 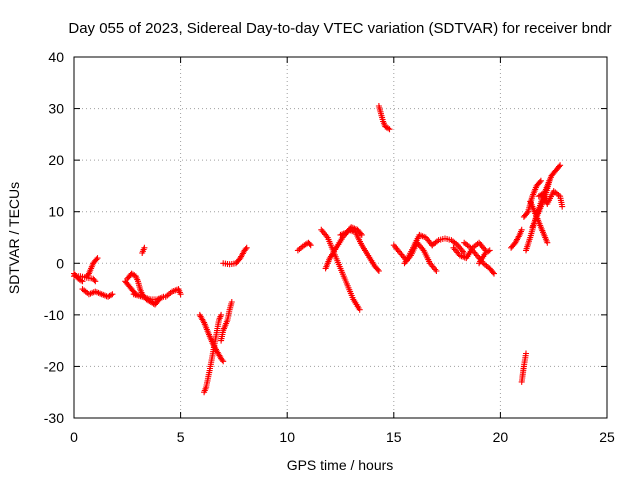 I want to click on x-tick-label: 0, so click(x=74, y=437).